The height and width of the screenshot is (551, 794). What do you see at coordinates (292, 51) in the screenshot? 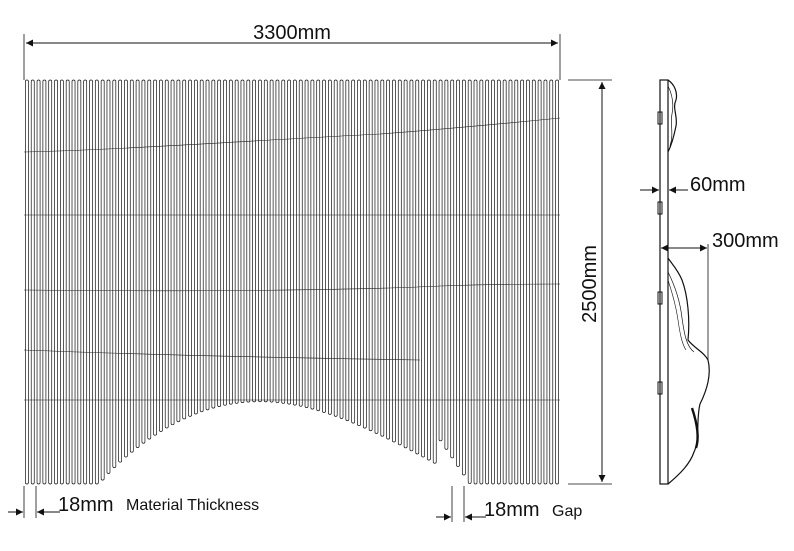
I see `width-dimension: 3300mm` at bounding box center [292, 51].